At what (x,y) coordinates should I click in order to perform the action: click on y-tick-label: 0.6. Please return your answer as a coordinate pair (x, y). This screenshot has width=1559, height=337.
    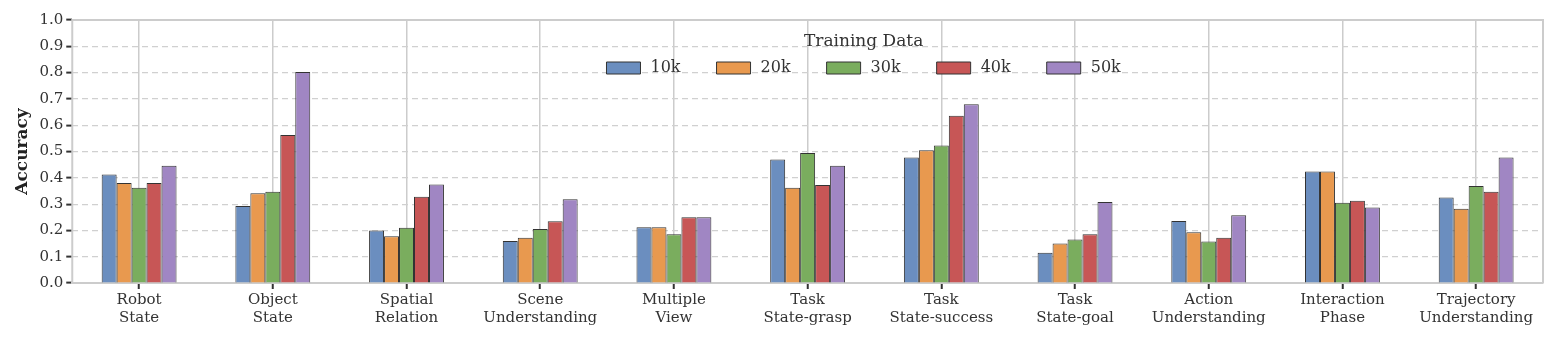
    Looking at the image, I should click on (51, 124).